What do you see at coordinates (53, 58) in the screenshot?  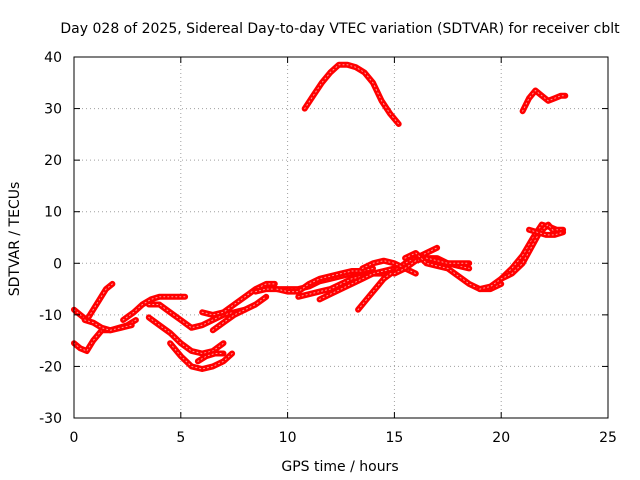 I see `y-tick-label: 40` at bounding box center [53, 58].